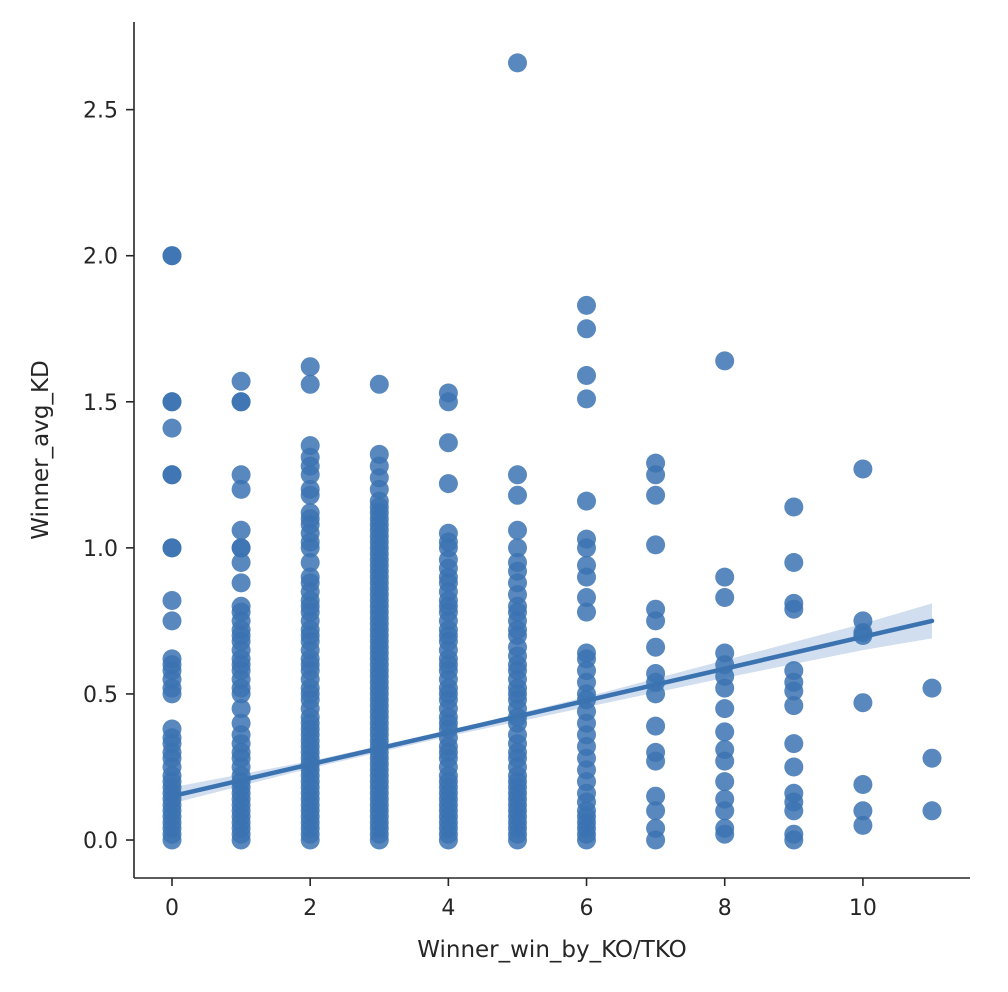 This screenshot has width=1008, height=992. Describe the element at coordinates (41, 450) in the screenshot. I see `y-axis-label: Winner_avg_KD` at that location.